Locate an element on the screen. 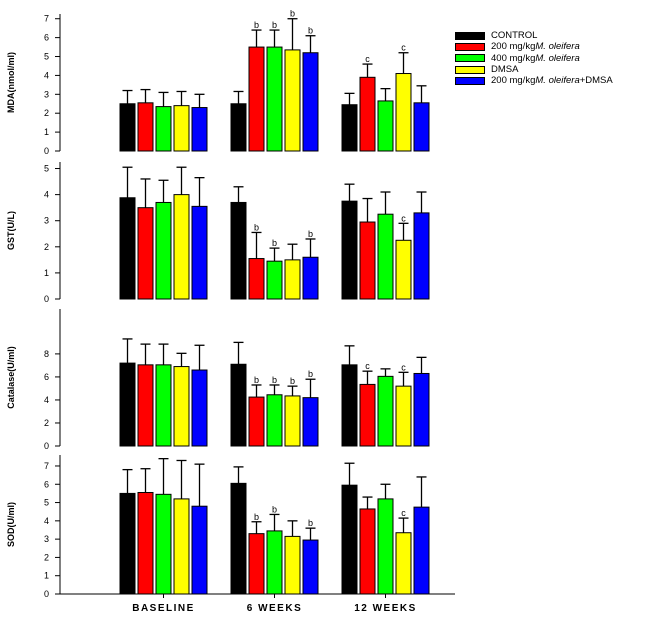  y-tick-label: 4 is located at coordinates (46, 400).